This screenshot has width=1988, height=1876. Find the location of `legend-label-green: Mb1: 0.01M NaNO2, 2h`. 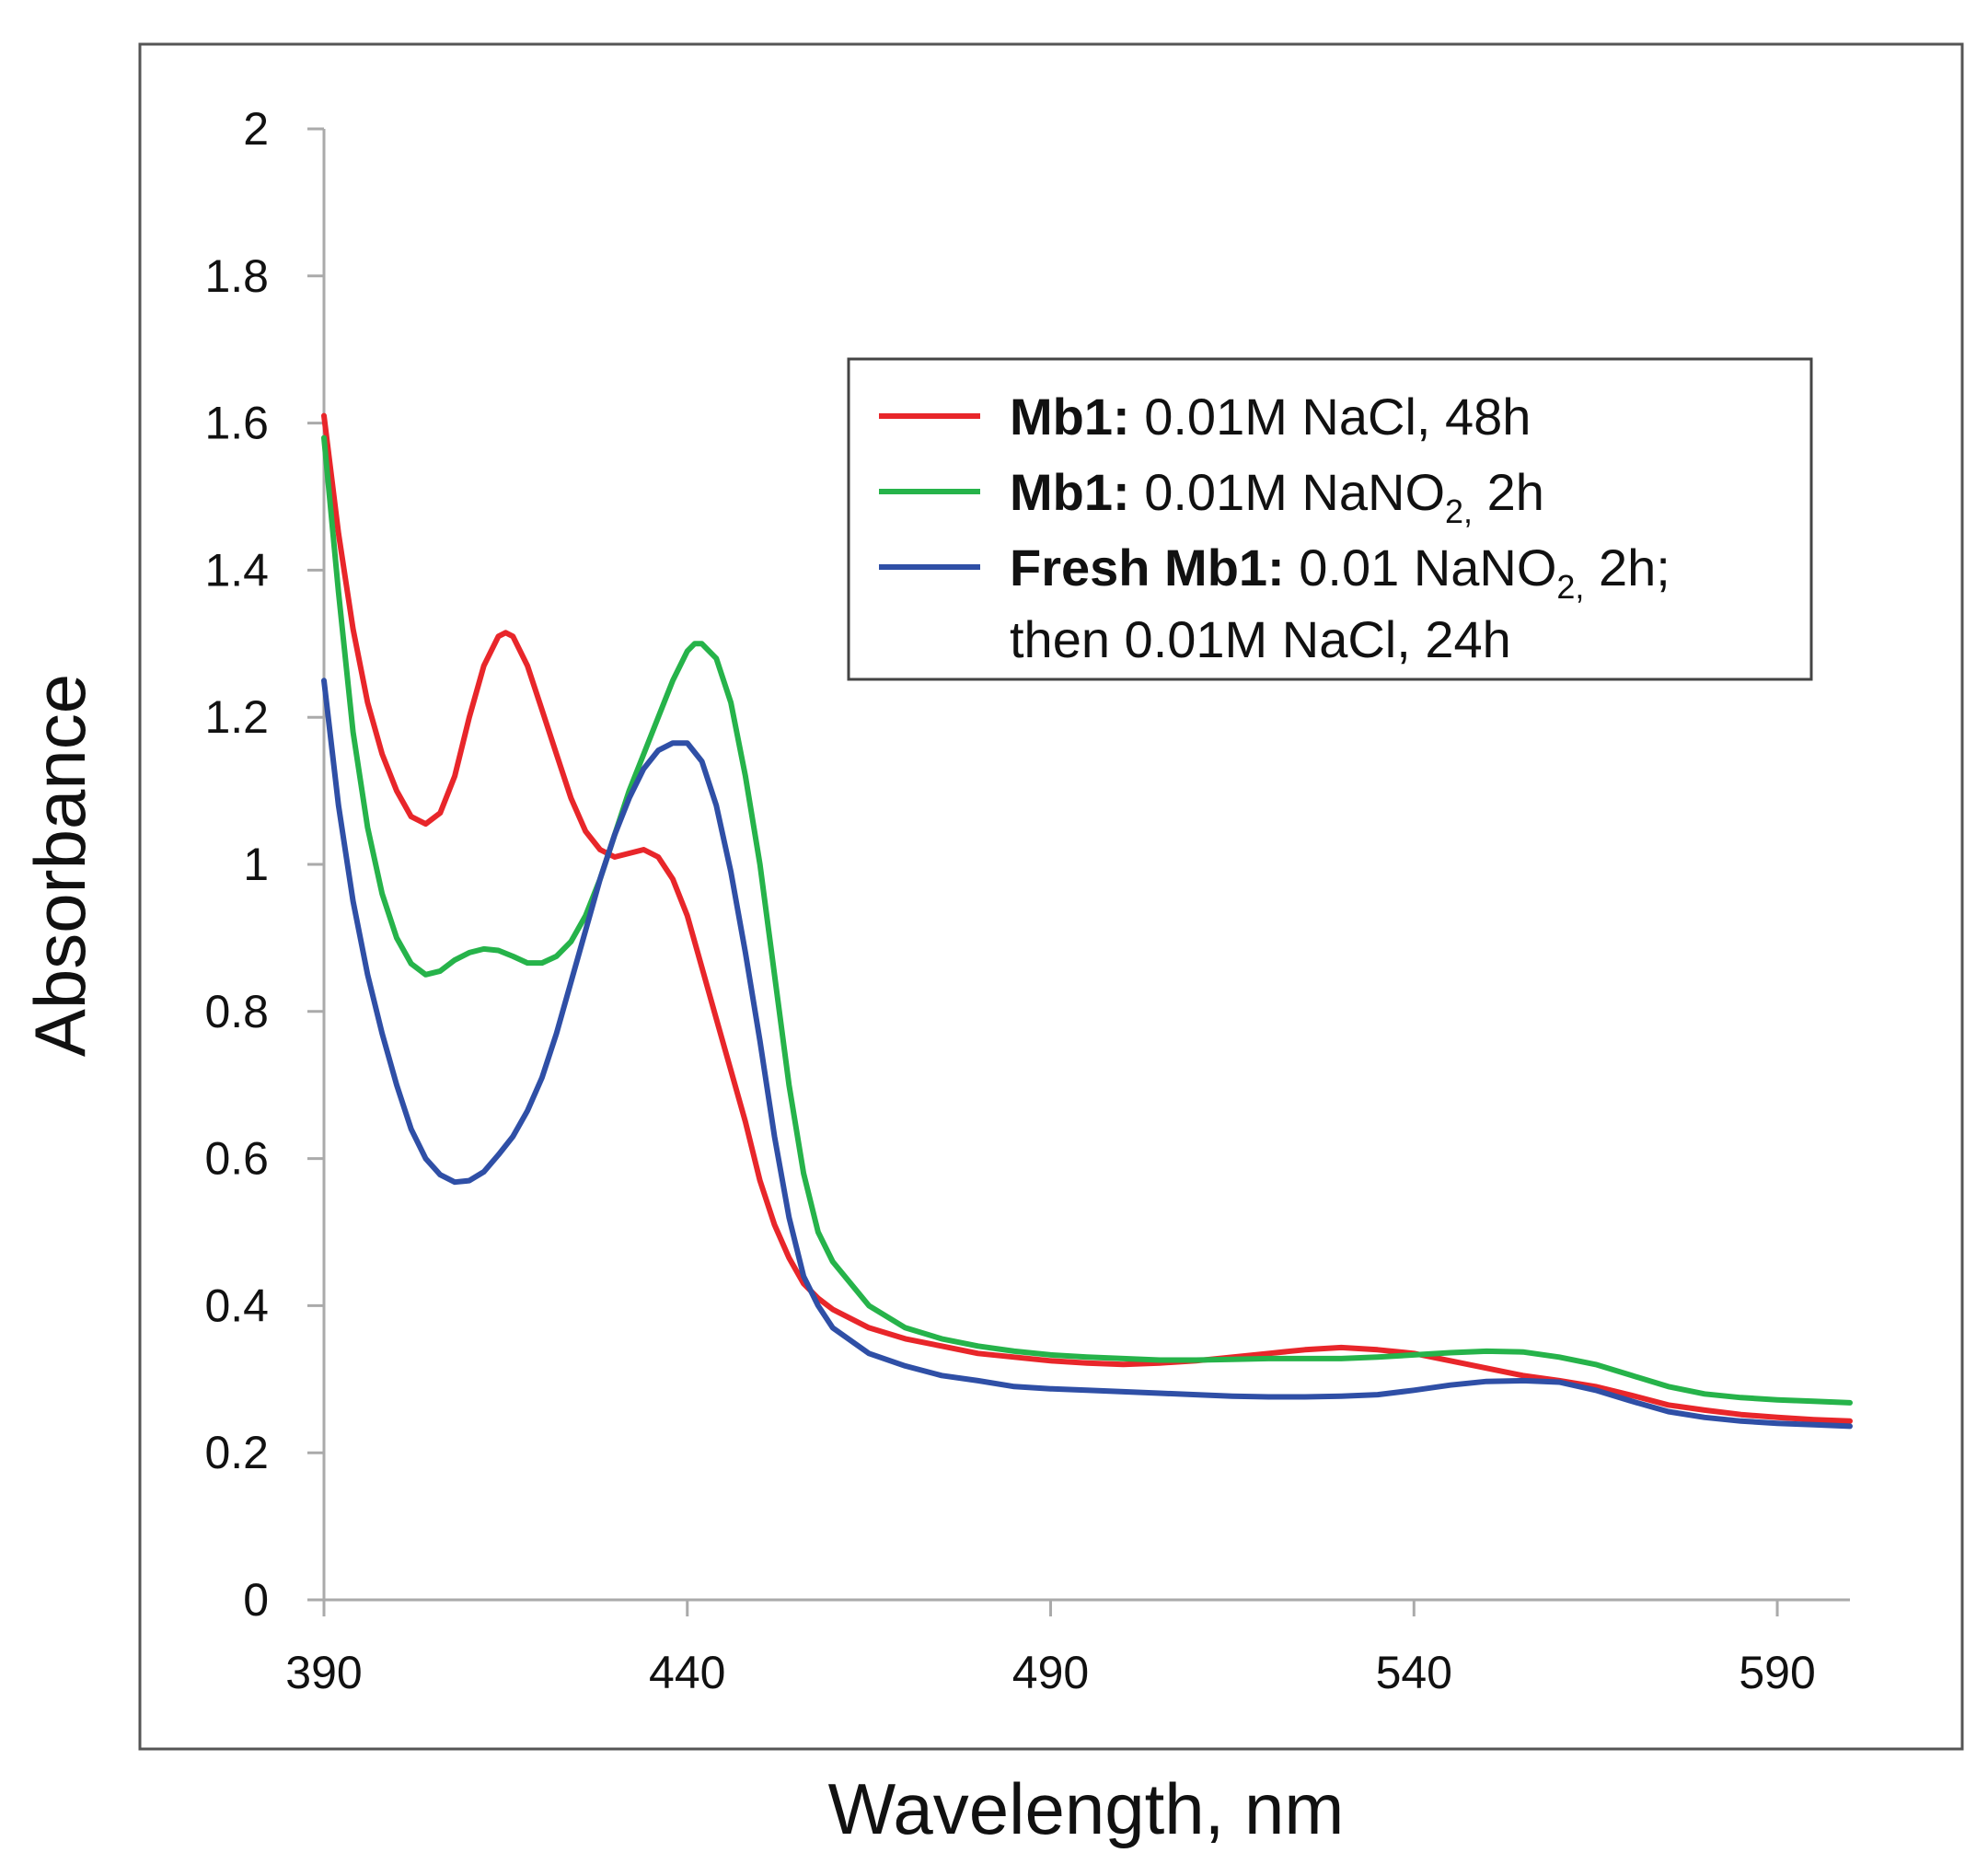

legend-label-green: Mb1: 0.01M NaNO2, 2h is located at coordinates (1277, 496).